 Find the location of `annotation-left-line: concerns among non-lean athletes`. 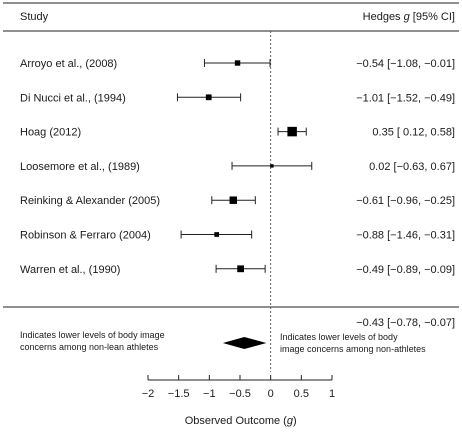

annotation-left-line: concerns among non-lean athletes is located at coordinates (89, 347).